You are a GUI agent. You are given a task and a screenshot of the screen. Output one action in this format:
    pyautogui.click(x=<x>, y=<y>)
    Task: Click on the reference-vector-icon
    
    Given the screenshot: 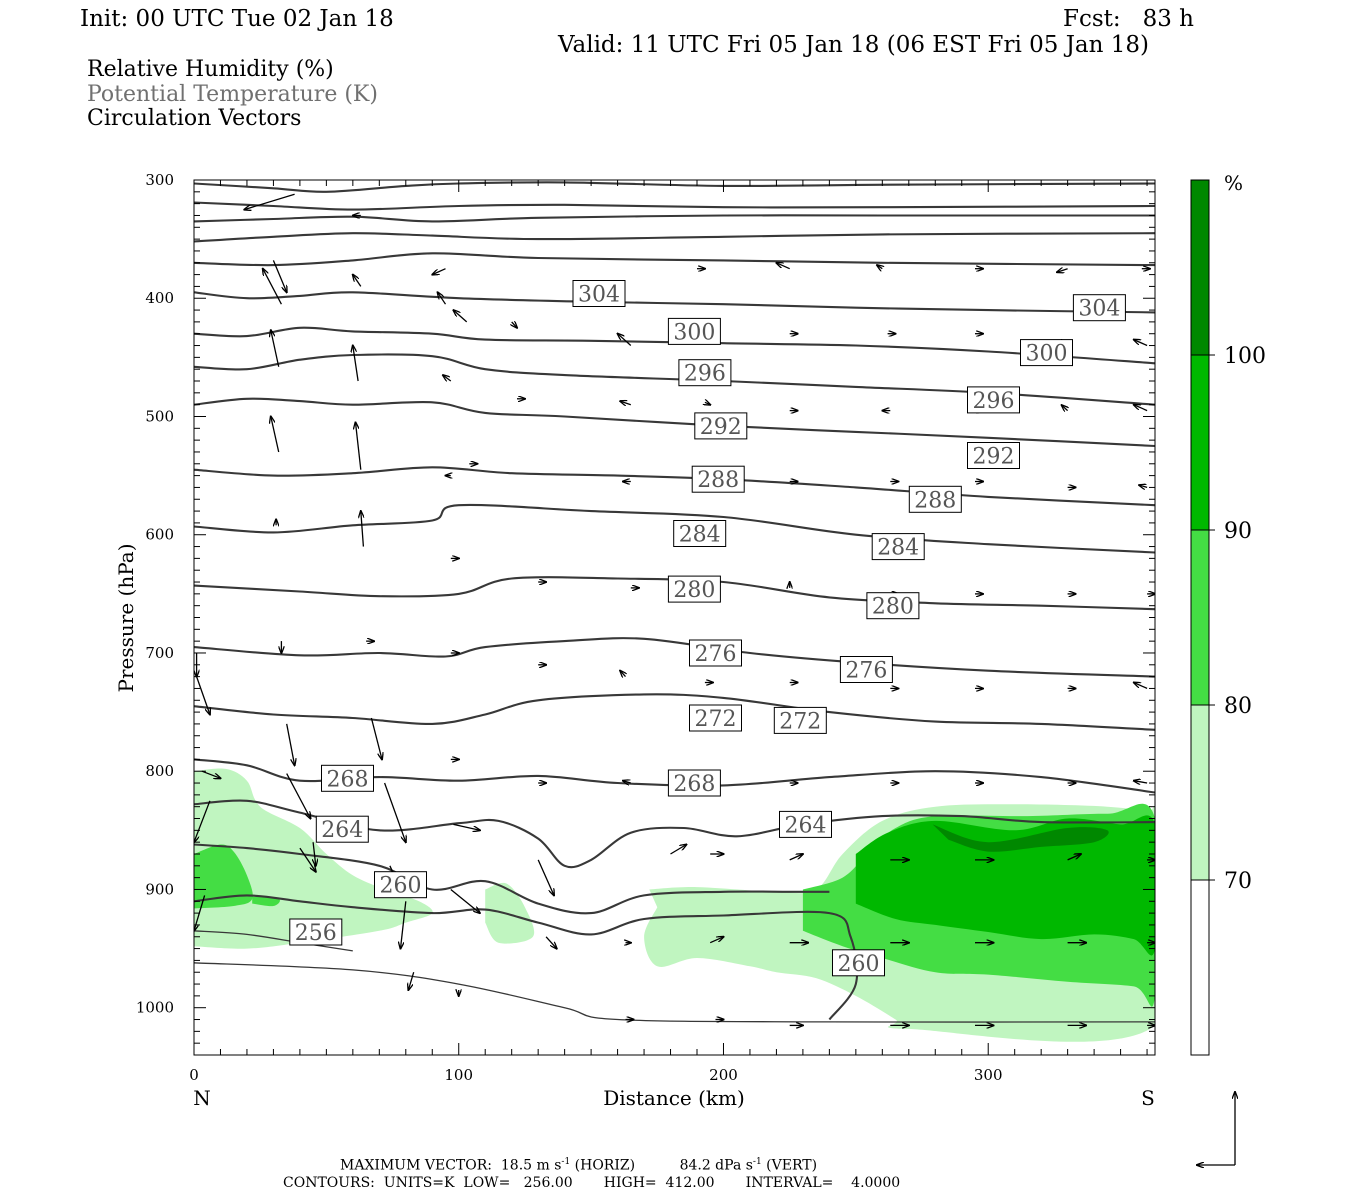 What is the action you would take?
    pyautogui.click(x=1216, y=1128)
    